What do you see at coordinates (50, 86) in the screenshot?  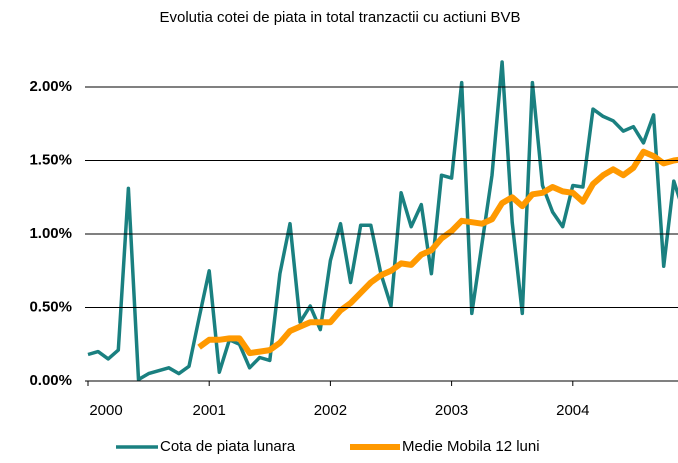 I see `y-tick-label: 2.00%` at bounding box center [50, 86].